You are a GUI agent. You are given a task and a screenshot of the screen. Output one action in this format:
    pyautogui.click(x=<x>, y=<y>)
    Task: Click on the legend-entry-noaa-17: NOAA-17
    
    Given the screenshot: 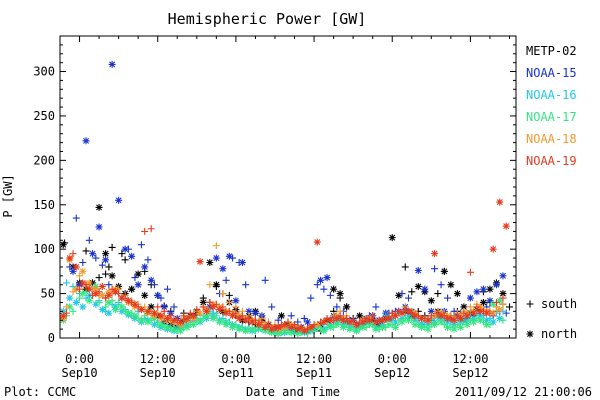 What is the action you would take?
    pyautogui.click(x=551, y=117)
    